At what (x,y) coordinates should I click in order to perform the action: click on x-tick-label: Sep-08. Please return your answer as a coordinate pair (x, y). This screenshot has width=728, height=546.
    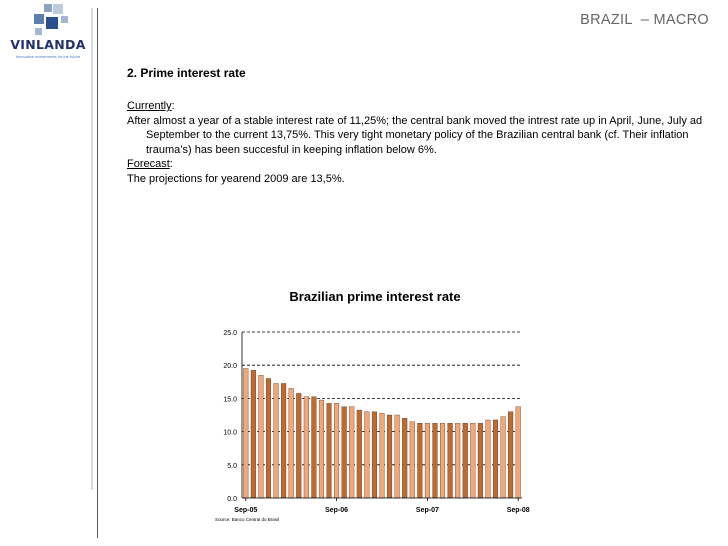
    Looking at the image, I should click on (518, 510).